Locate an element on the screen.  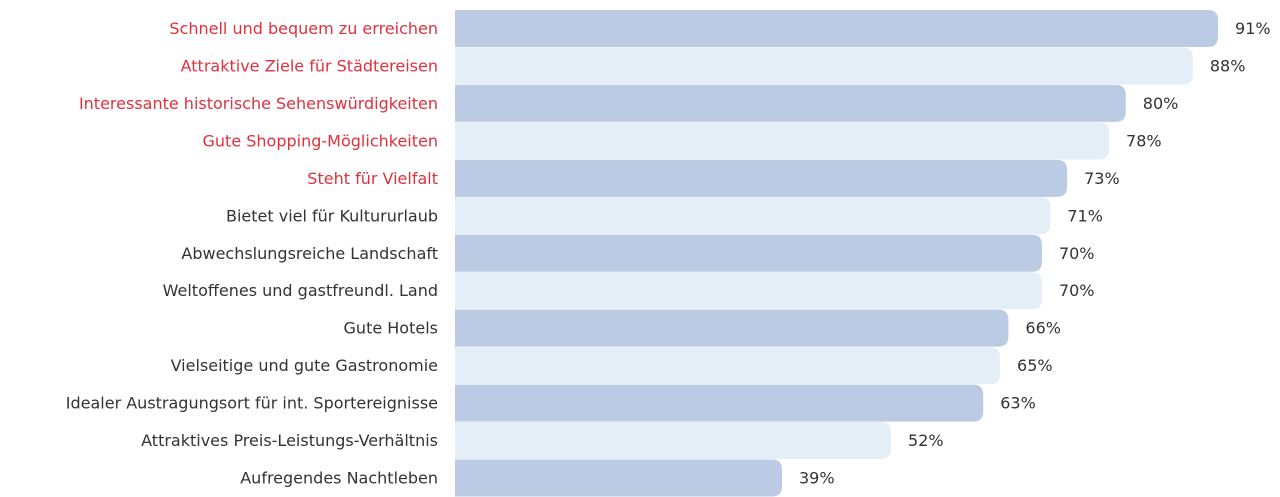
category-label: Bietet viel für Kultururlaub is located at coordinates (332, 215).